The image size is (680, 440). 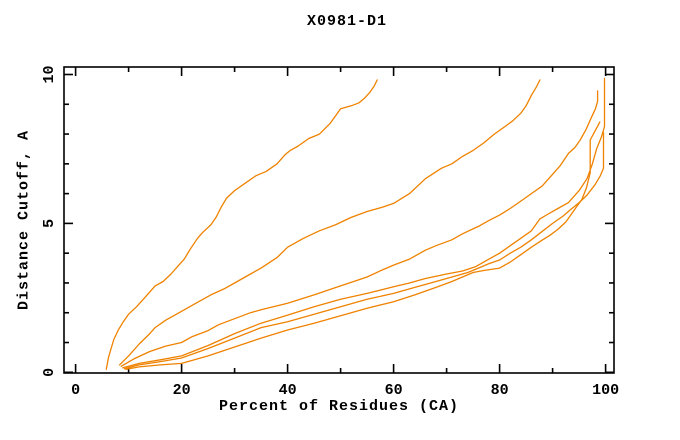 I want to click on x-tick-label: 100, so click(x=605, y=390).